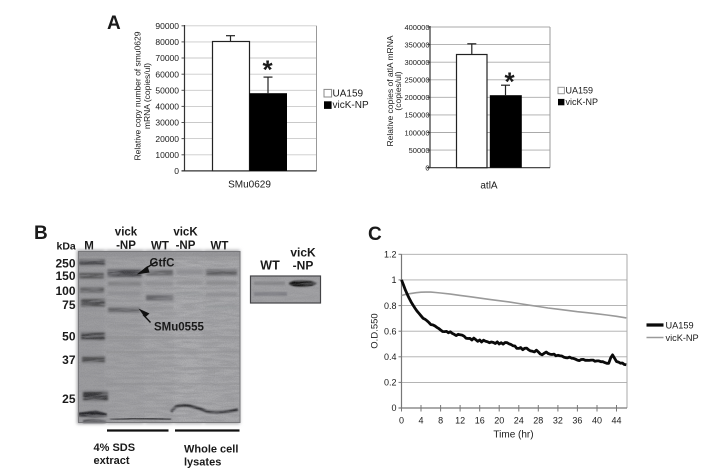 The height and width of the screenshot is (469, 724). Describe the element at coordinates (249, 185) in the screenshot. I see `svg-text: SMu0629` at that location.